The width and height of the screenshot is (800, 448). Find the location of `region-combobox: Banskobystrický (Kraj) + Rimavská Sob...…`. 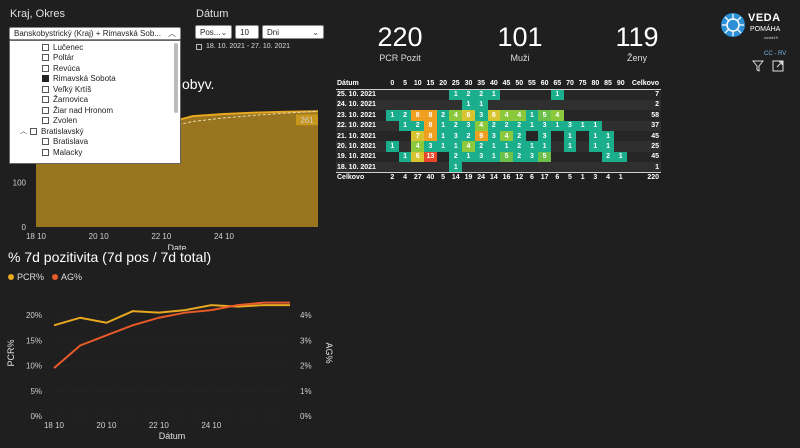

region-combobox: Banskobystrický (Kraj) + Rimavská Sob...… is located at coordinates (95, 33).